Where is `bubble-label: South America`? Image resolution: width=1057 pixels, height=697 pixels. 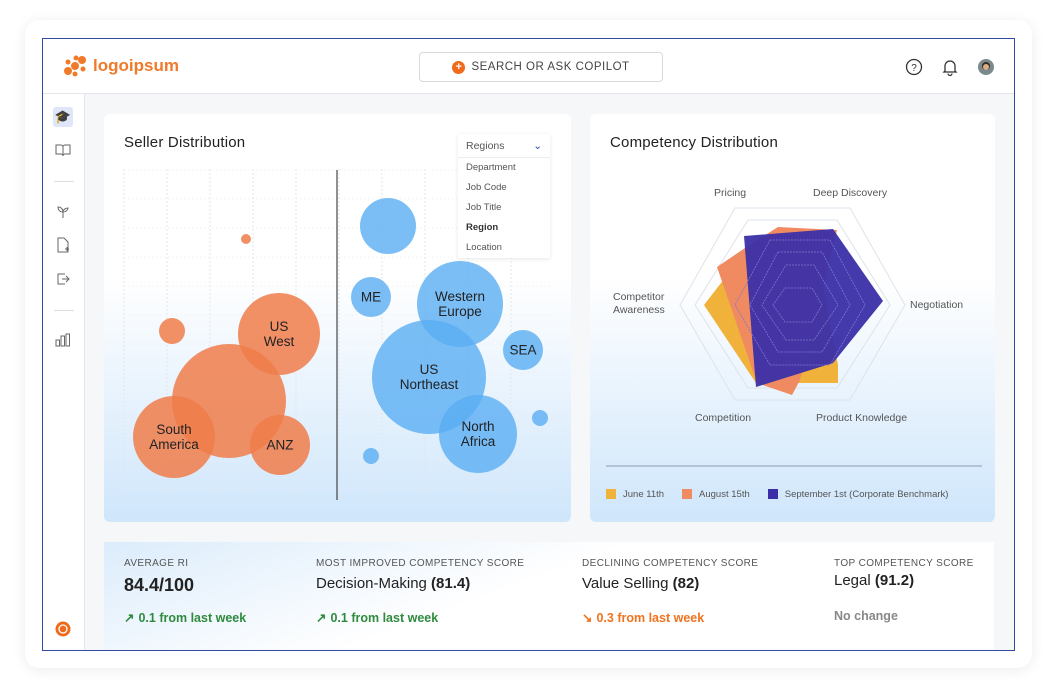
bubble-label: South America is located at coordinates (174, 437).